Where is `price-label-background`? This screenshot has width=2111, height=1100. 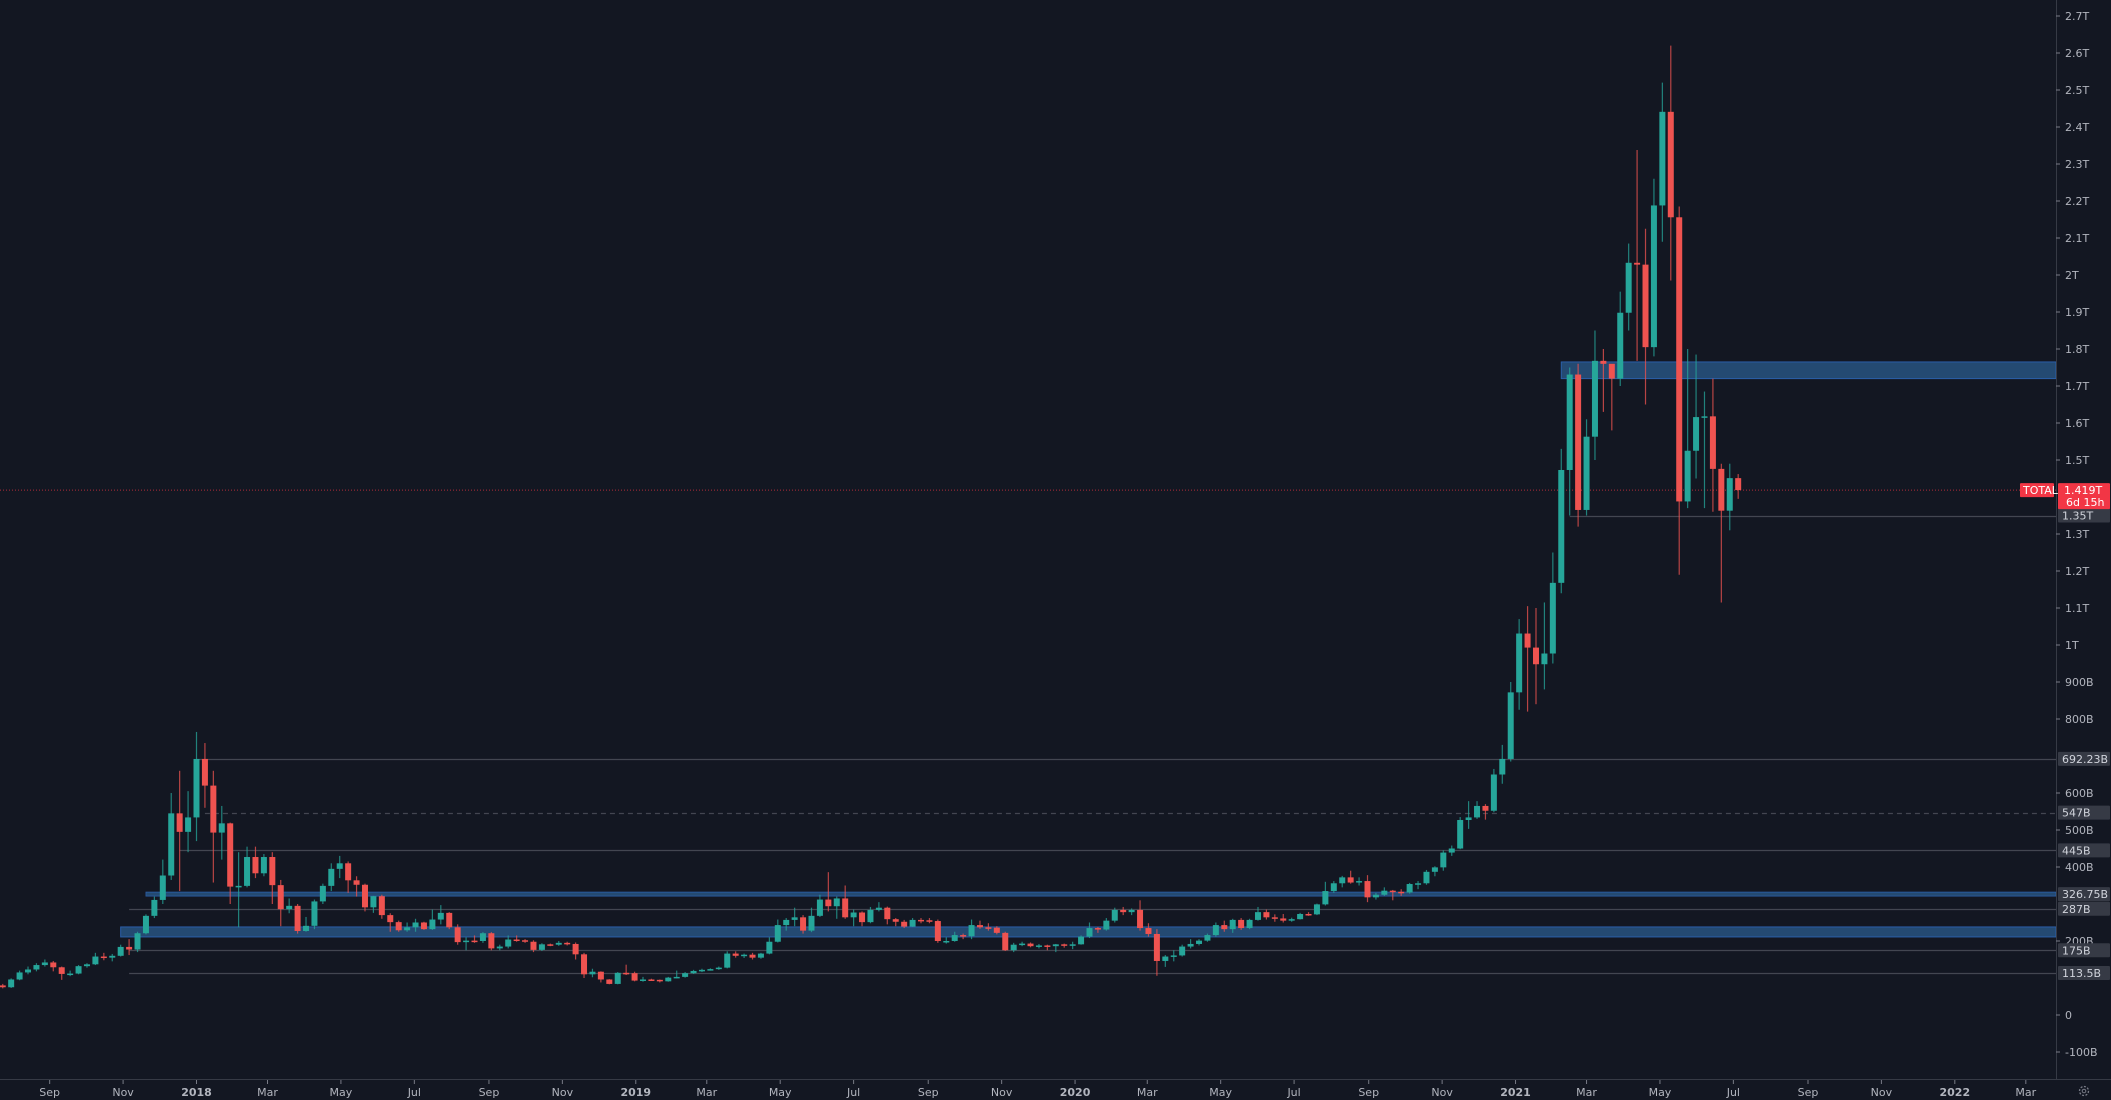
price-label-background is located at coordinates (2084, 812).